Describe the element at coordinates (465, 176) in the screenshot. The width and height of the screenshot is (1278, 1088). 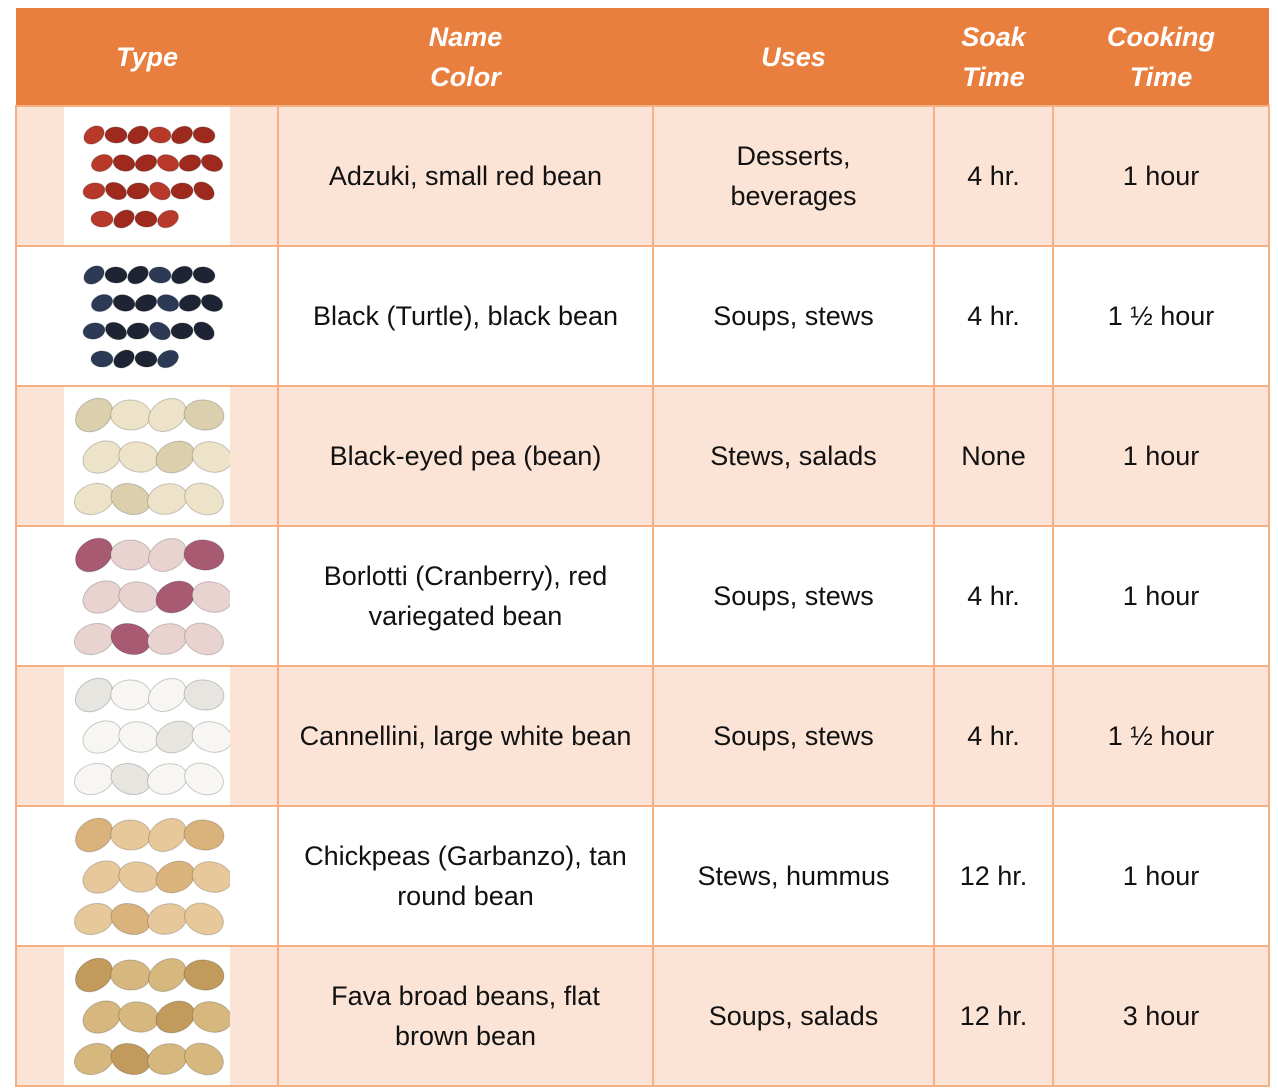
I see `bean-name: Adzuki, small red bean` at that location.